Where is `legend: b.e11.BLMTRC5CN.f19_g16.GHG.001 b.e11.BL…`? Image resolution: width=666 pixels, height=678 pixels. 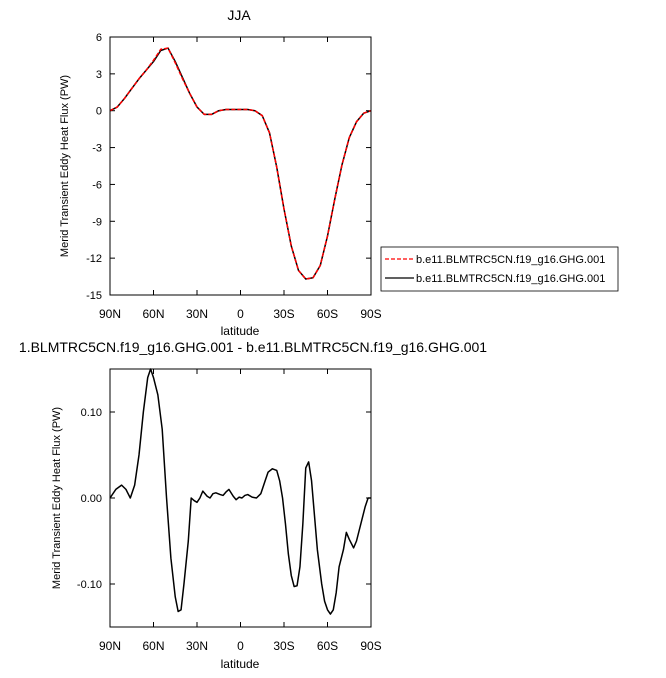 legend: b.e11.BLMTRC5CN.f19_g16.GHG.001 b.e11.BL… is located at coordinates (499, 269).